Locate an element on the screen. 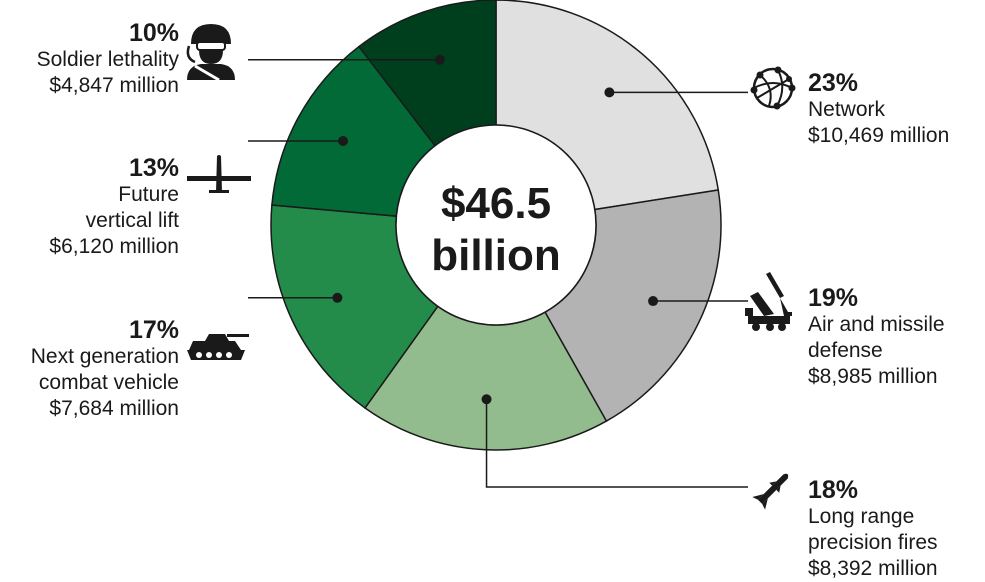 Image resolution: width=985 pixels, height=582 pixels. pct-network: 23% is located at coordinates (833, 83).